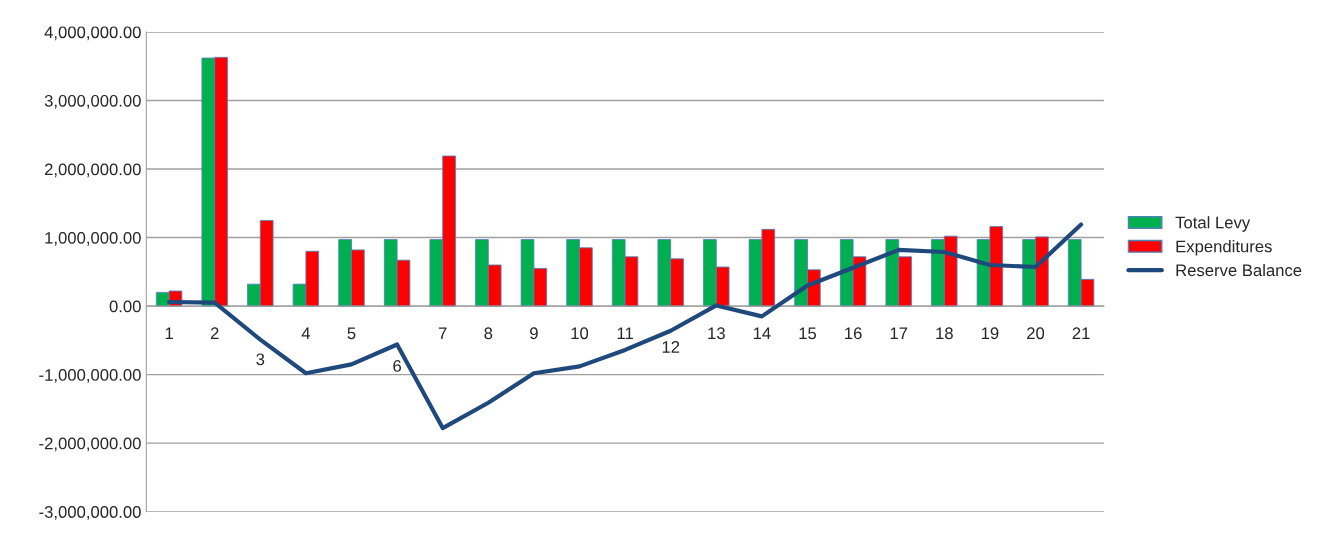 The width and height of the screenshot is (1330, 533). I want to click on x-tick-label: 3, so click(260, 359).